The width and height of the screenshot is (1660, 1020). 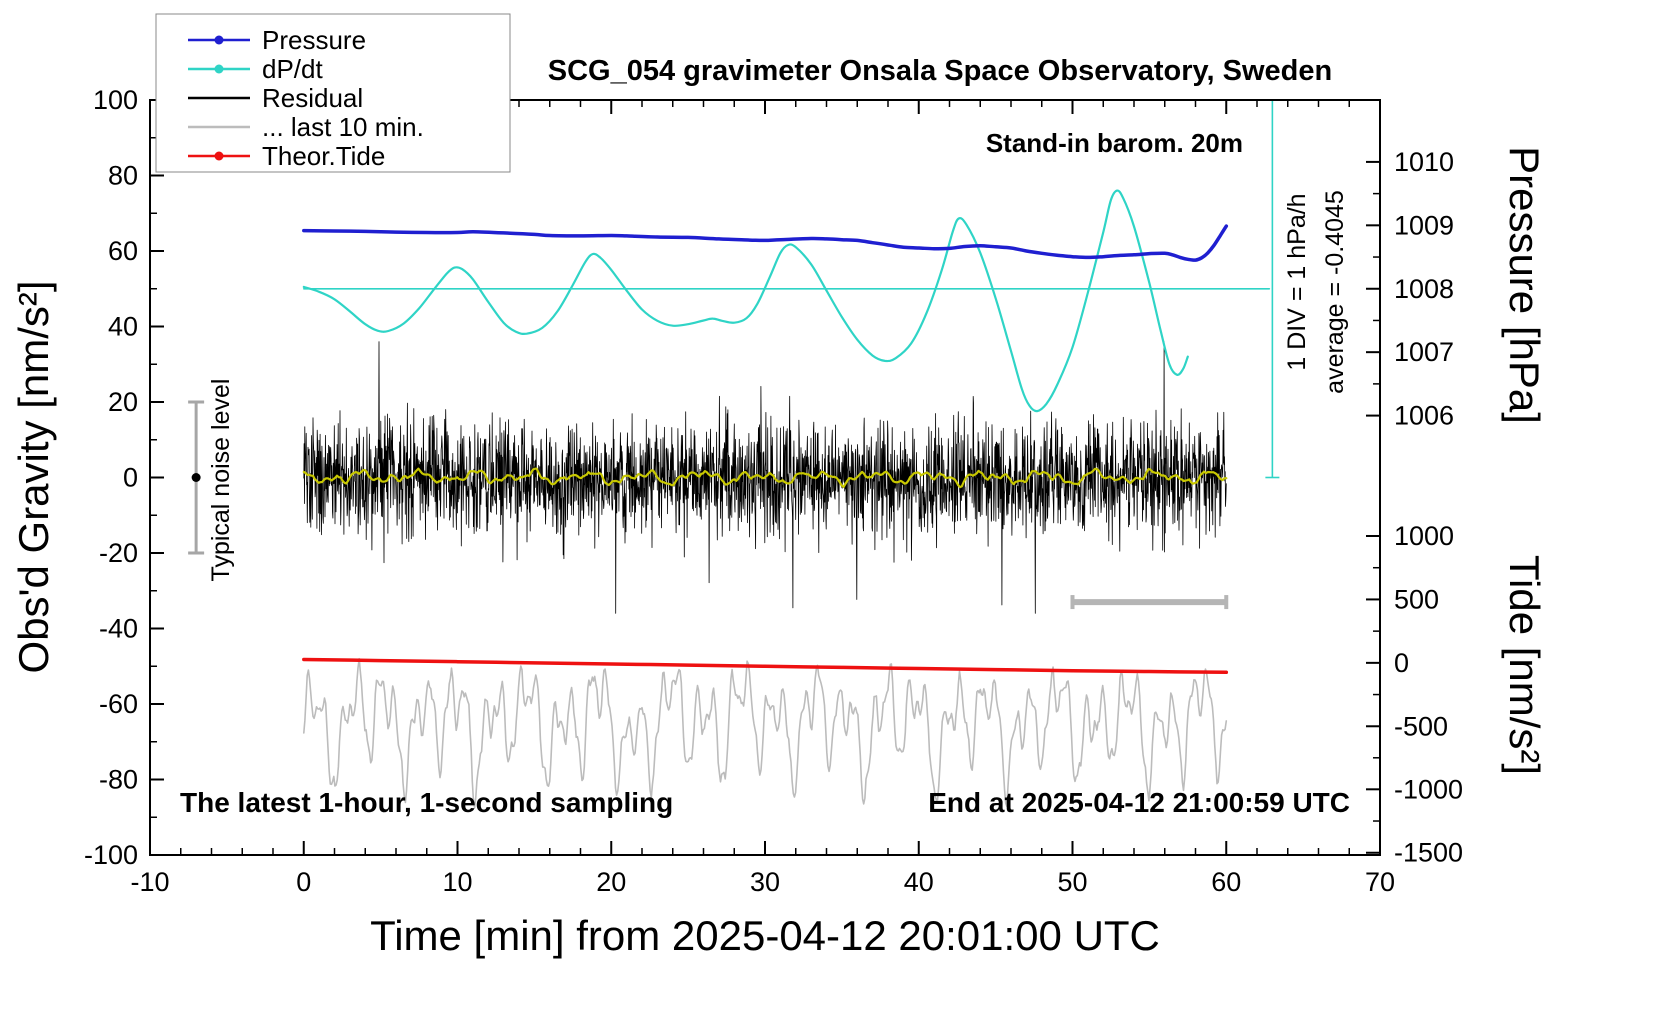 What do you see at coordinates (118, 553) in the screenshot?
I see `y-tick-label: -20` at bounding box center [118, 553].